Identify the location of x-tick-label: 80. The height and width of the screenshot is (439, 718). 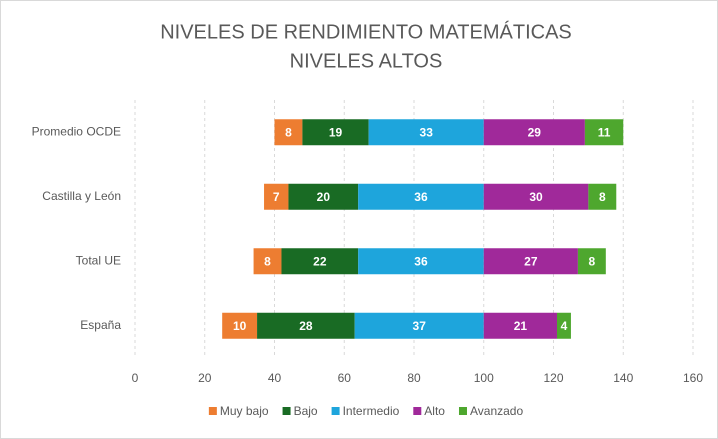
(414, 378).